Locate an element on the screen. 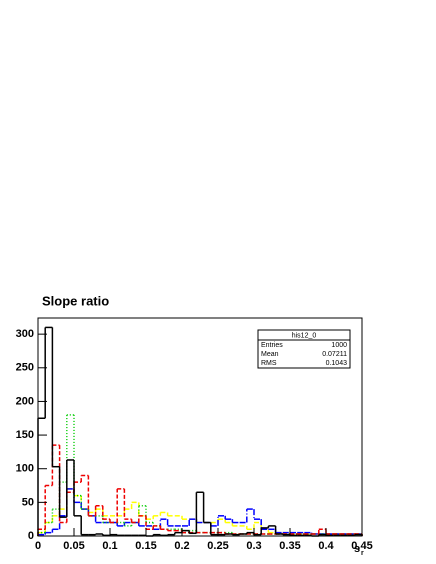 This screenshot has width=436, height=564. x-tick-label: 0 is located at coordinates (38, 546).